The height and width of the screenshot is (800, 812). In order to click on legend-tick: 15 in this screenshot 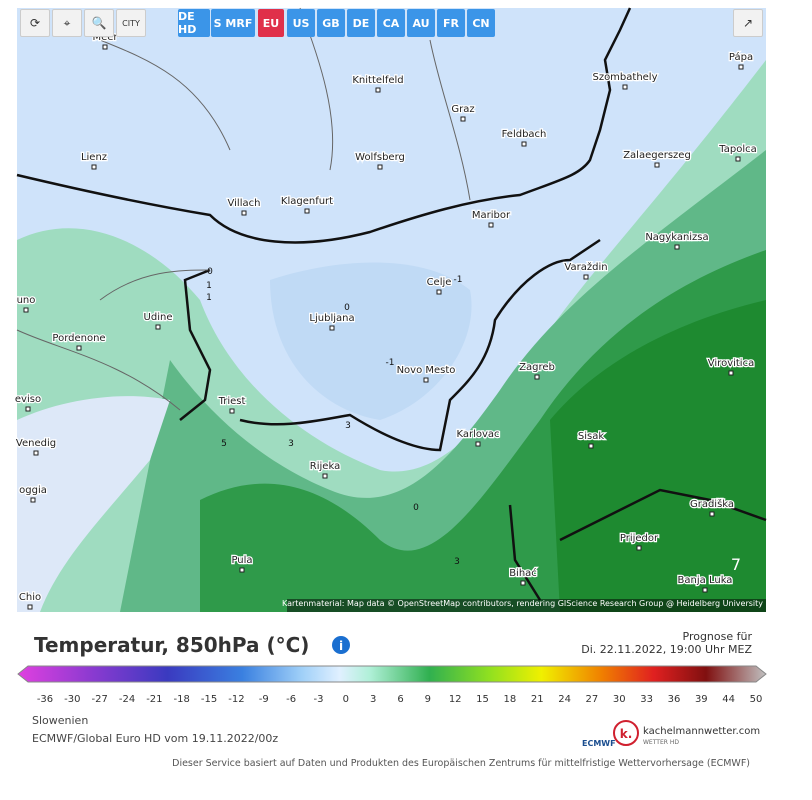, I will do `click(482, 699)`.